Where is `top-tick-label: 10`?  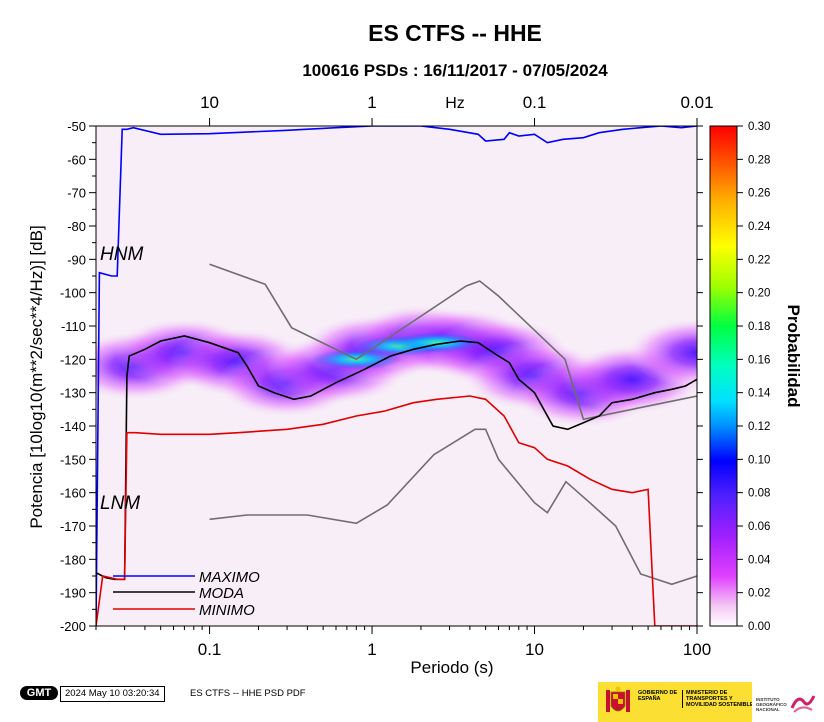 top-tick-label: 10 is located at coordinates (209, 102).